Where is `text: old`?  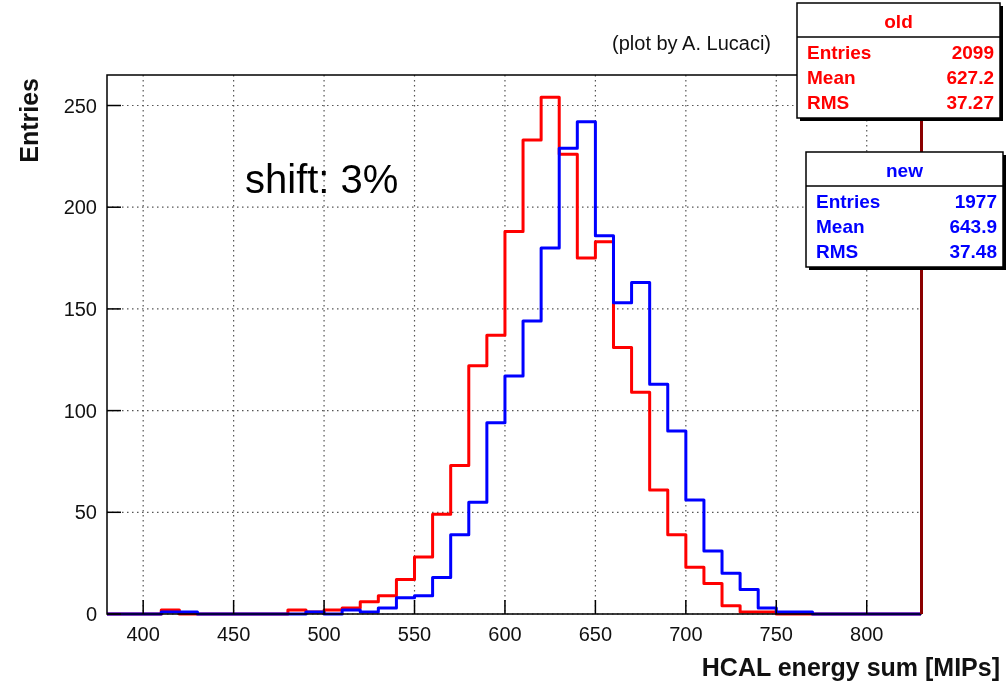 text: old is located at coordinates (898, 21).